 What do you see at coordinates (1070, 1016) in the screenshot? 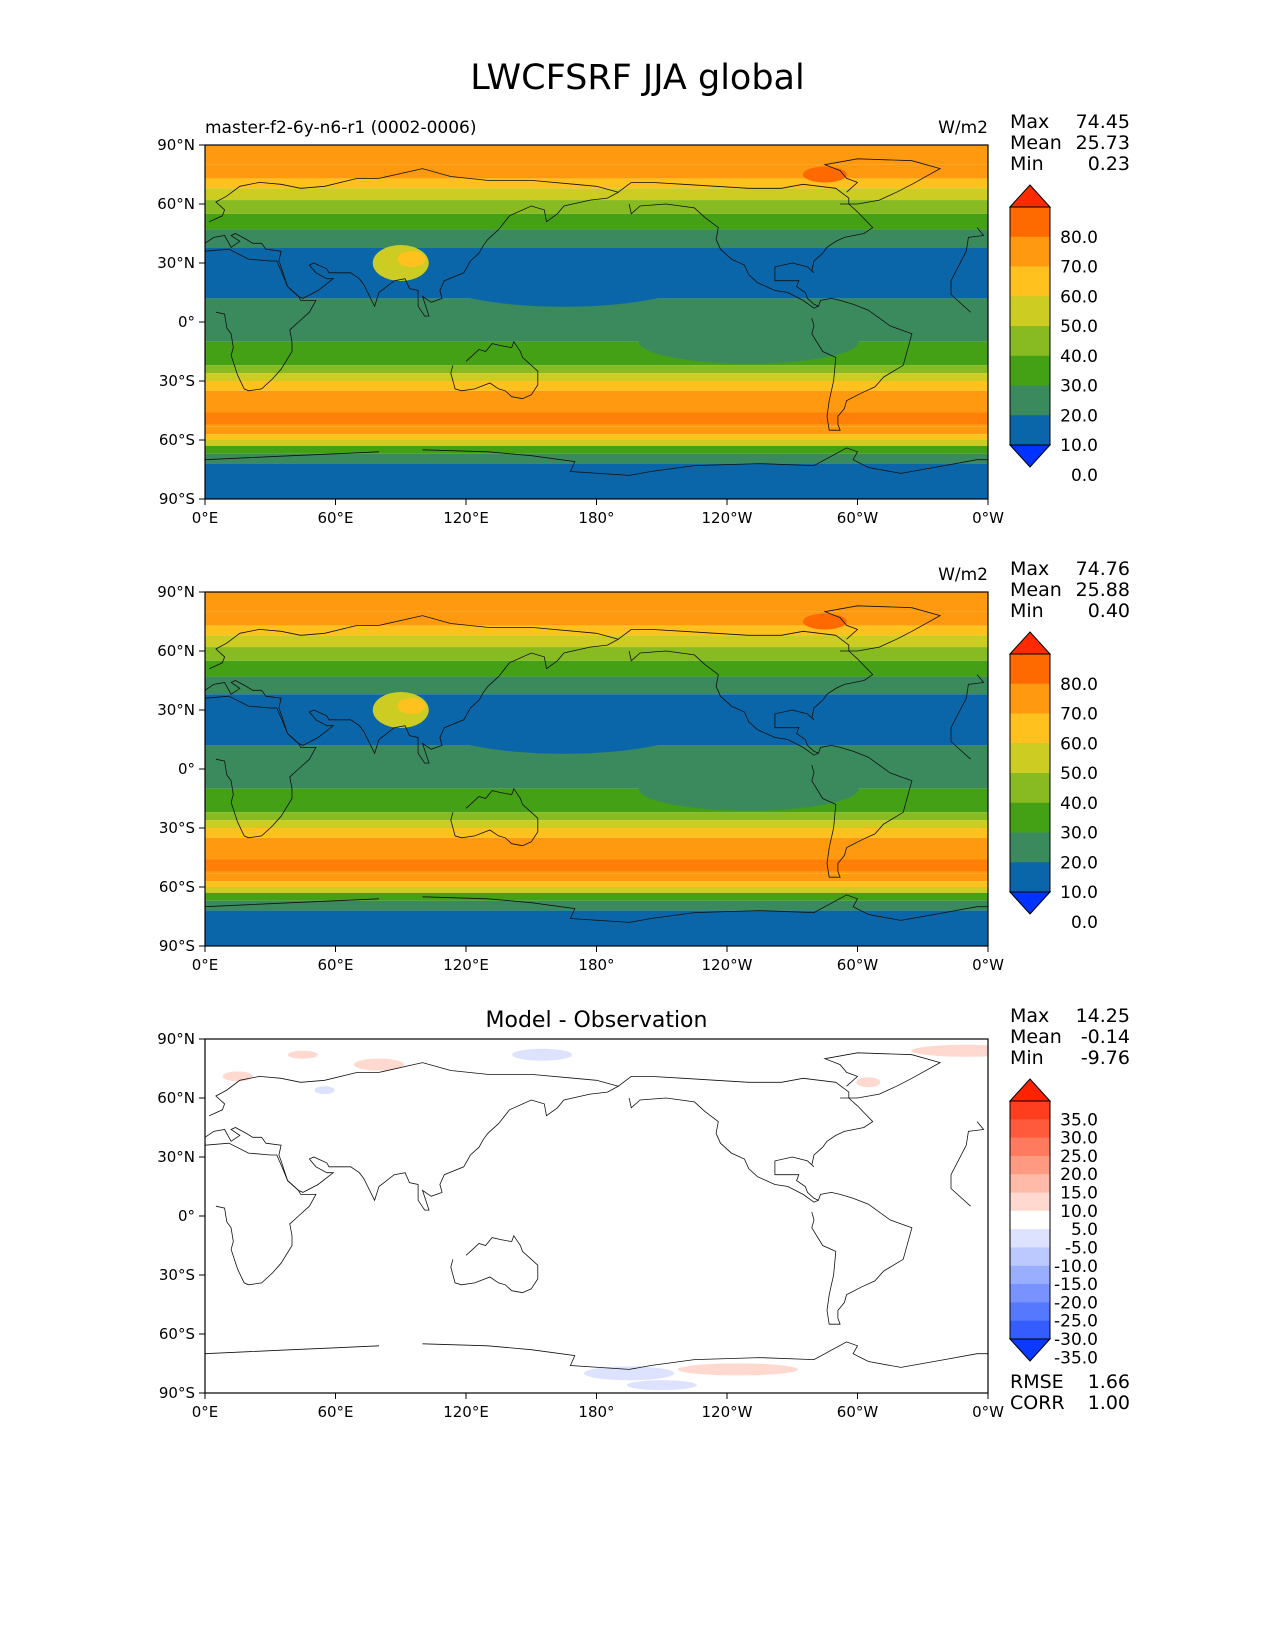
I see `stat-max: Max 14.25` at bounding box center [1070, 1016].